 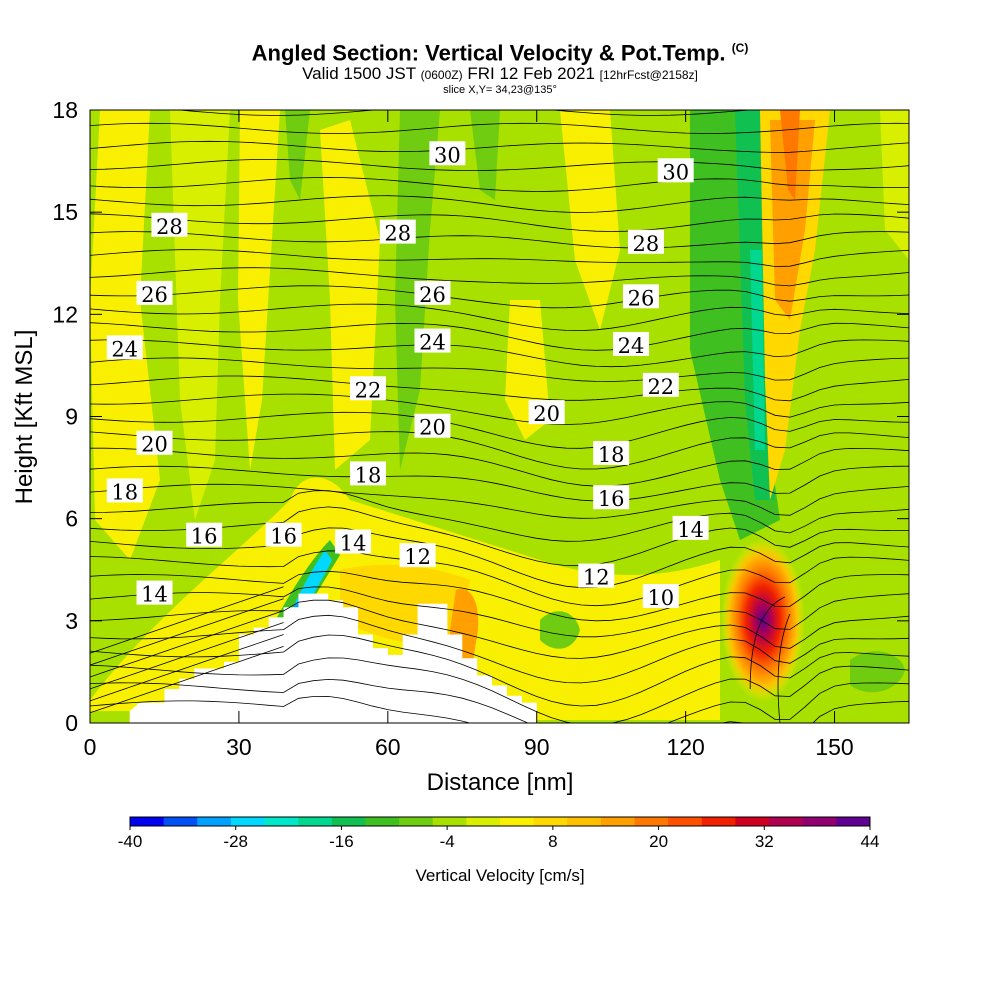 I want to click on contour-label-text: 30, so click(x=447, y=155).